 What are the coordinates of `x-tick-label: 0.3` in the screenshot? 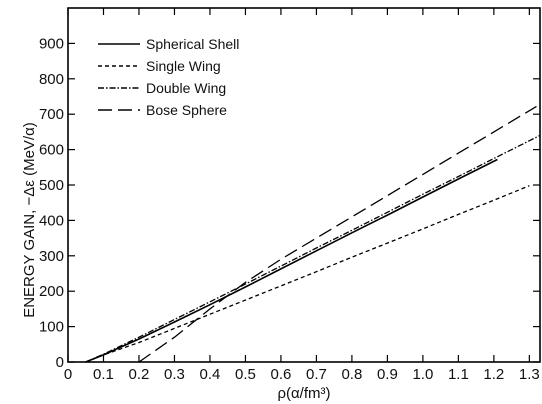 It's located at (174, 374).